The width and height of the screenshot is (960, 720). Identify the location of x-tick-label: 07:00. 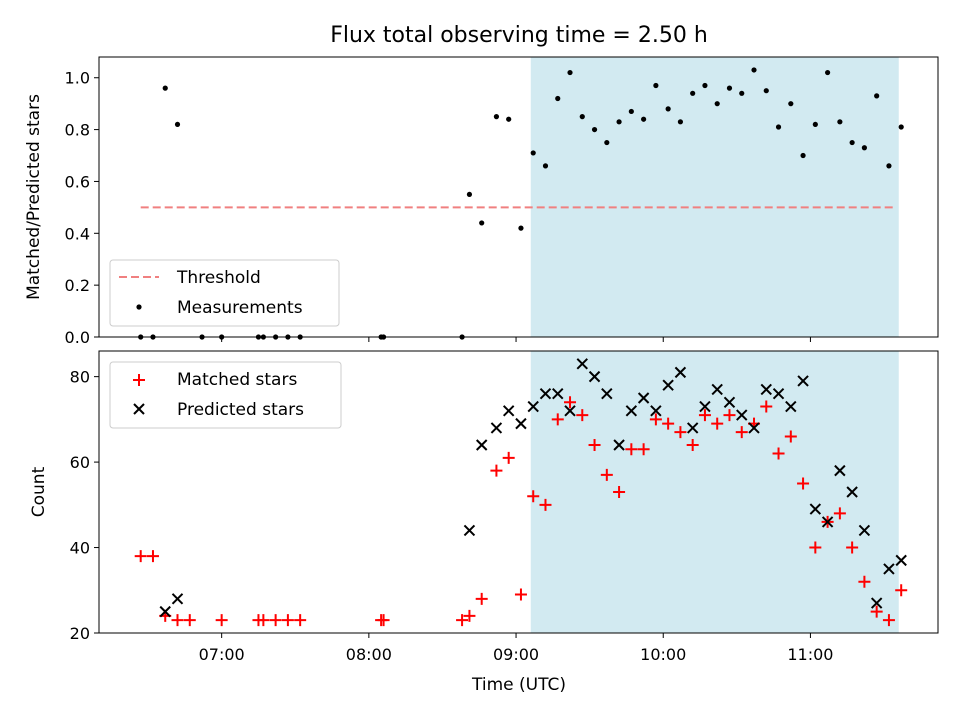
(222, 654).